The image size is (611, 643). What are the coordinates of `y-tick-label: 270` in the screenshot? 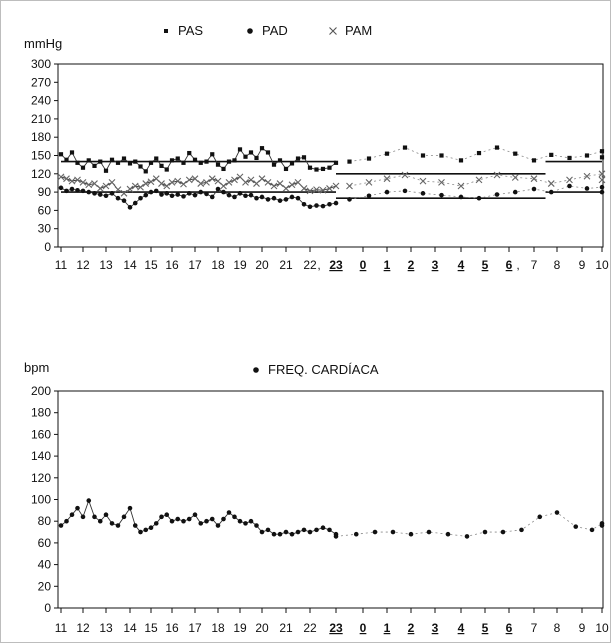 It's located at (41, 82).